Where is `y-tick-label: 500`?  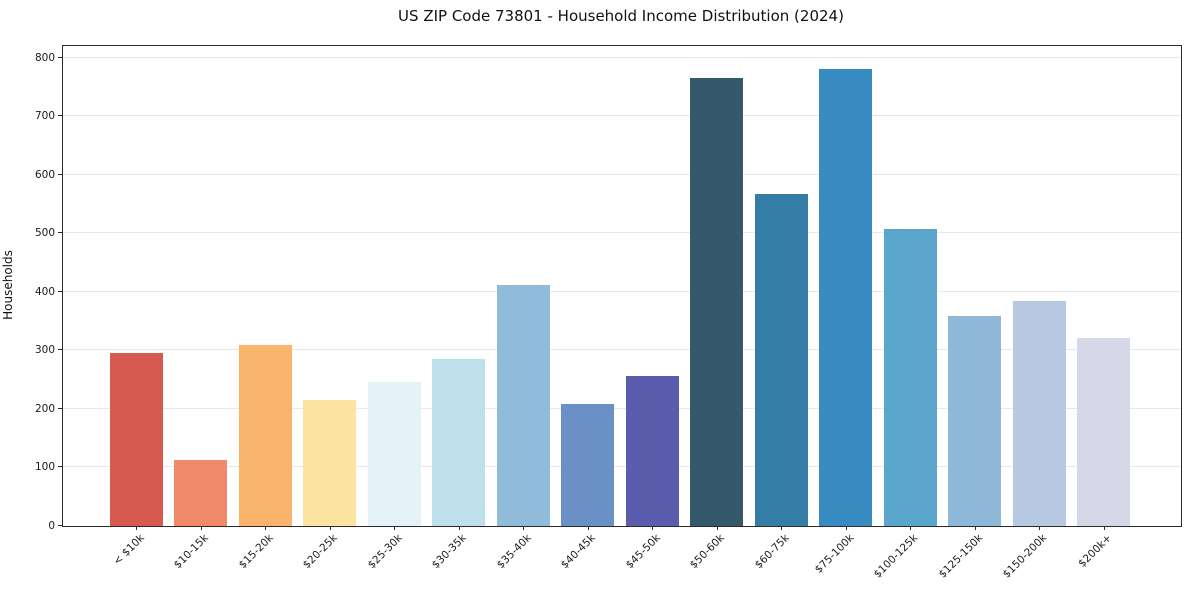
y-tick-label: 500 is located at coordinates (44, 233).